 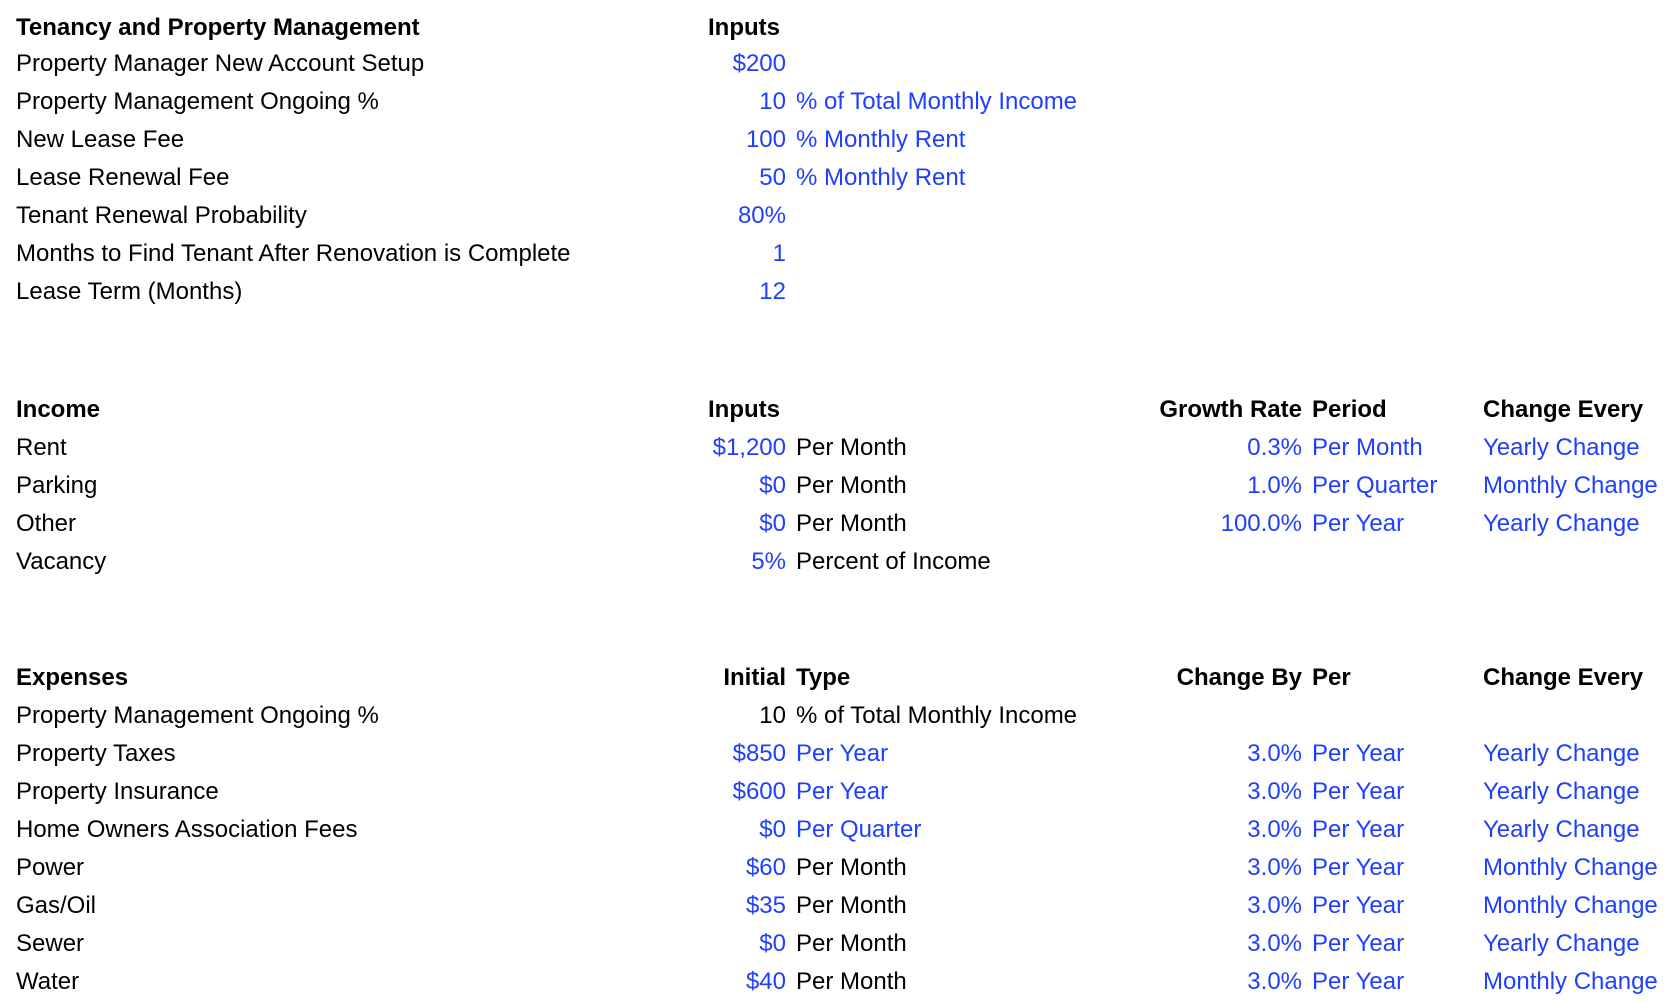 What do you see at coordinates (749, 447) in the screenshot?
I see `income-row-value: $1,200` at bounding box center [749, 447].